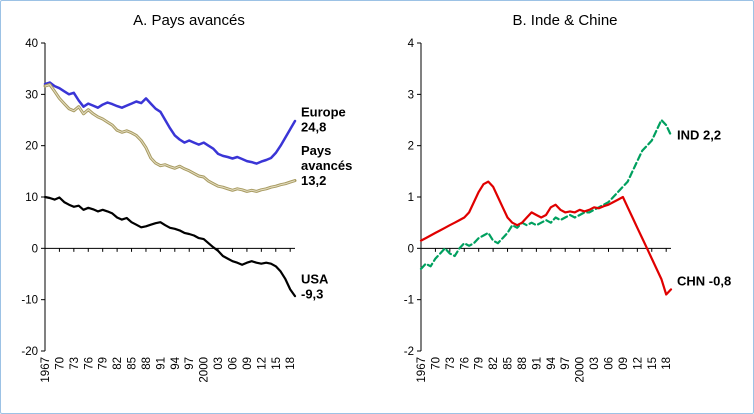 This screenshot has height=414, width=754. Describe the element at coordinates (31, 147) in the screenshot. I see `svg-text: 20` at that location.